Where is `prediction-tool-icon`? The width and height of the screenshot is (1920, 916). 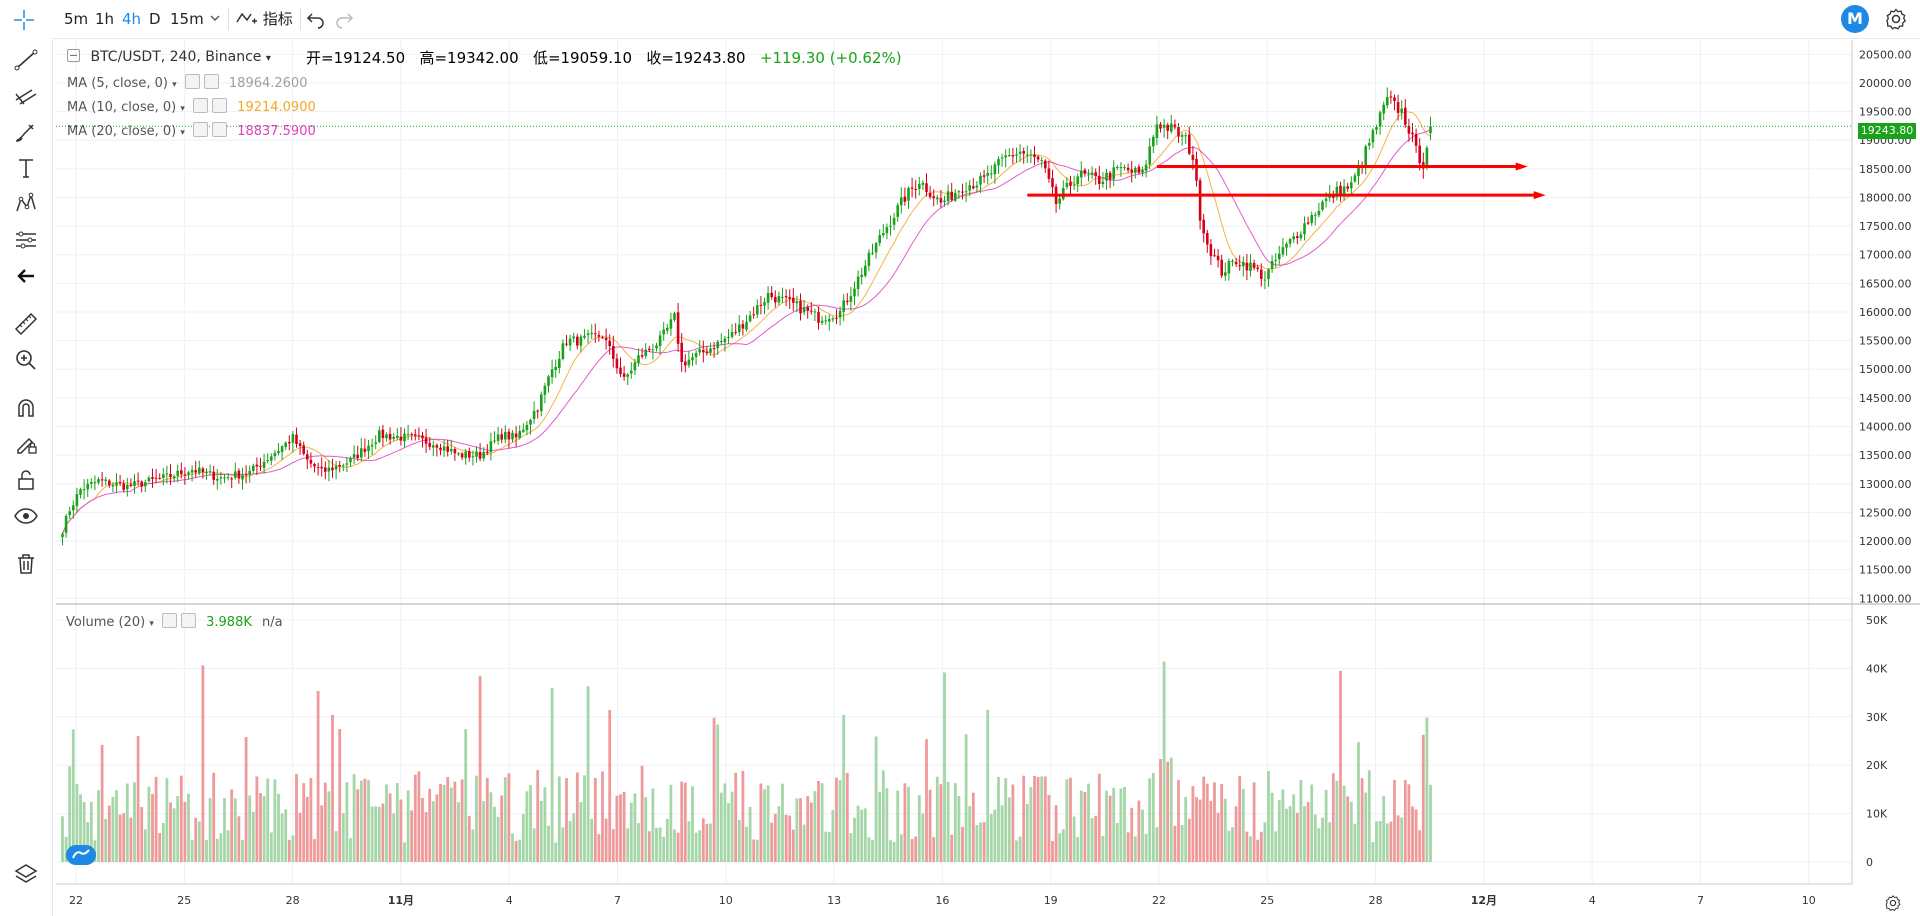
prediction-tool-icon is located at coordinates (26, 240).